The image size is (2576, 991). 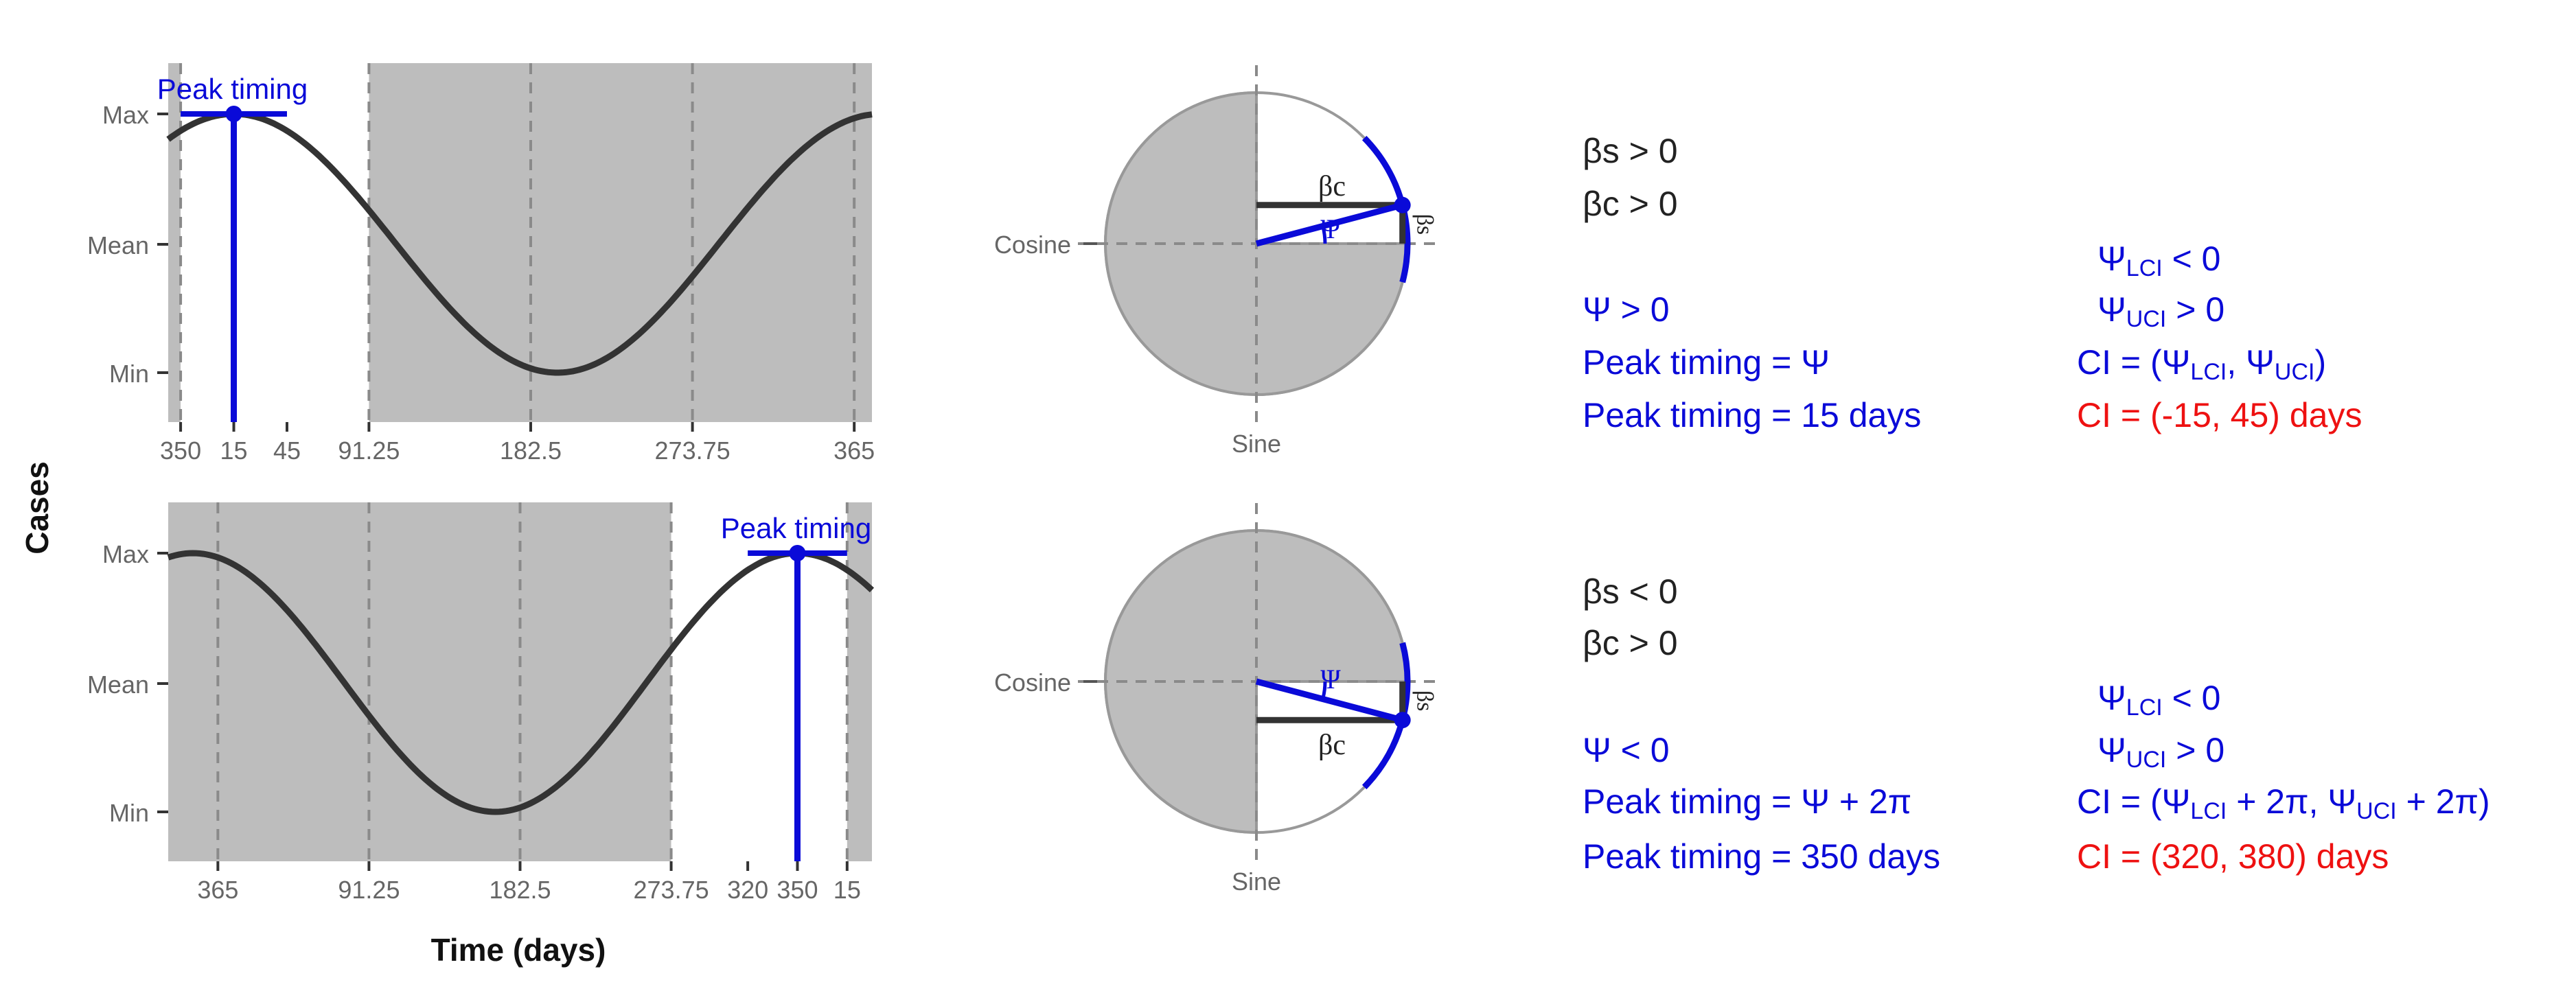 I want to click on psi-condition-bottom: Ψ < 0, so click(x=1626, y=750).